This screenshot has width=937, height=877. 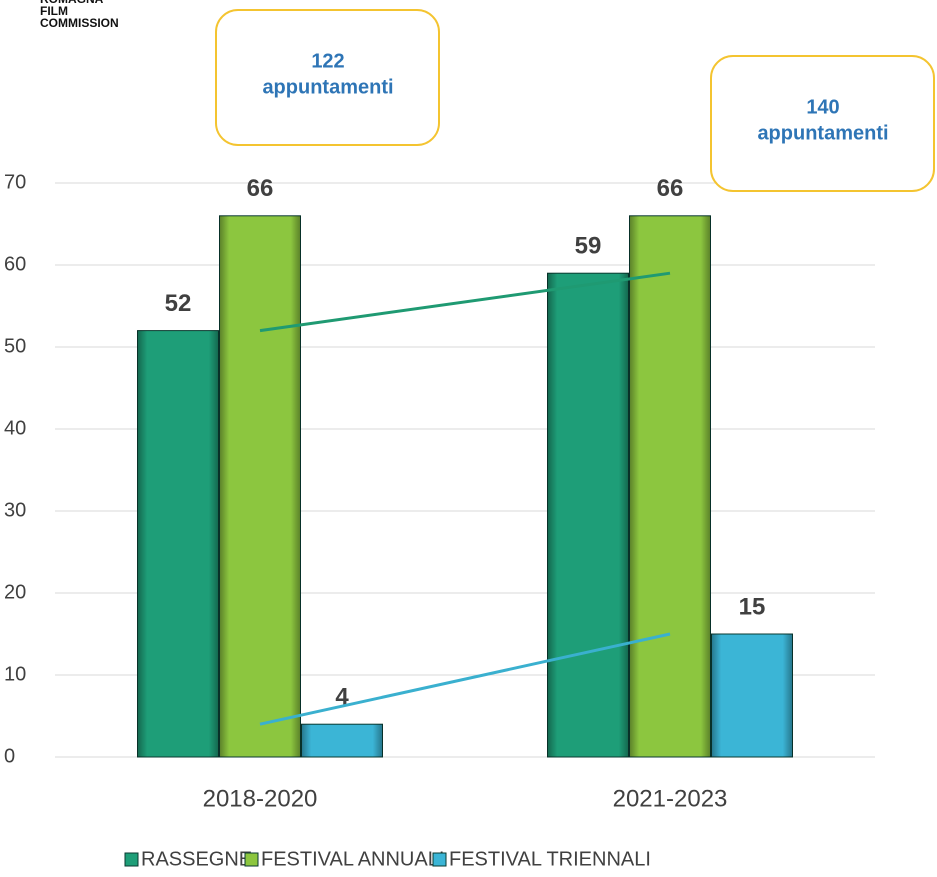 What do you see at coordinates (54, 11) in the screenshot?
I see `logo-text: FILM` at bounding box center [54, 11].